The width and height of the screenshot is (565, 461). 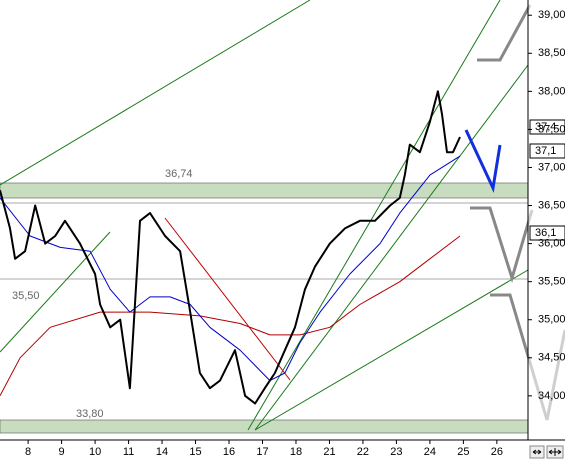 I want to click on zoom-icon, so click(x=555, y=452).